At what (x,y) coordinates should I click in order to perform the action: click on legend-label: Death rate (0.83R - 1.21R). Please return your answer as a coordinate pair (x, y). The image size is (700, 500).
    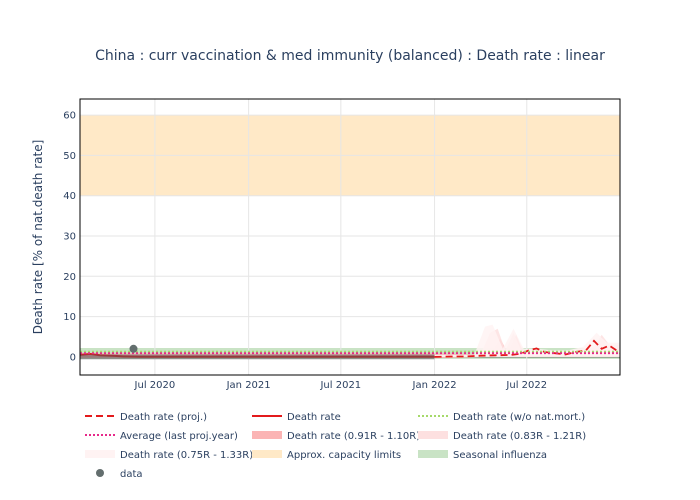
    Looking at the image, I should click on (519, 436).